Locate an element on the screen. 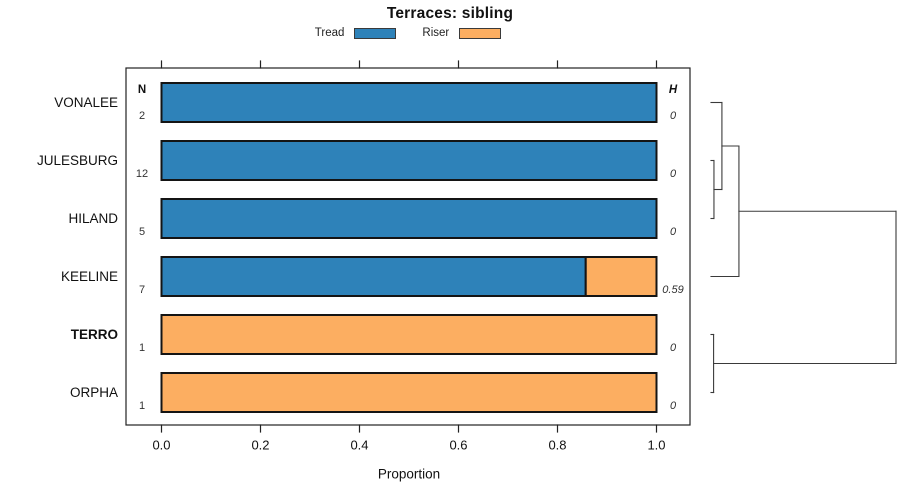 This screenshot has width=900, height=500. legend-swatch-riser-icon is located at coordinates (480, 33).